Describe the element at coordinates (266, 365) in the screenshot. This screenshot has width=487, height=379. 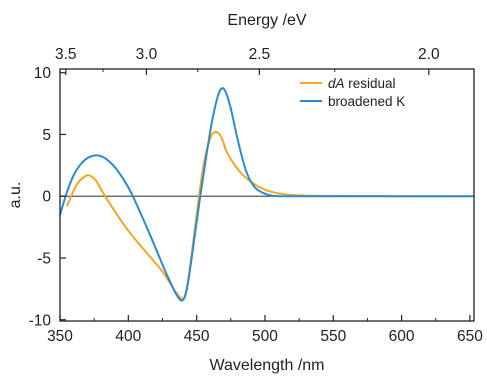
I see `x-axis-title: Wavelength /nm` at that location.